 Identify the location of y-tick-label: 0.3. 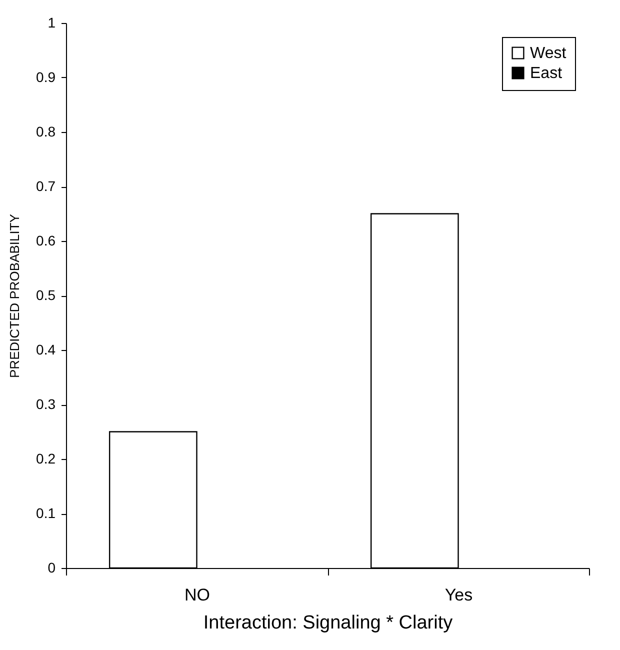
(46, 404).